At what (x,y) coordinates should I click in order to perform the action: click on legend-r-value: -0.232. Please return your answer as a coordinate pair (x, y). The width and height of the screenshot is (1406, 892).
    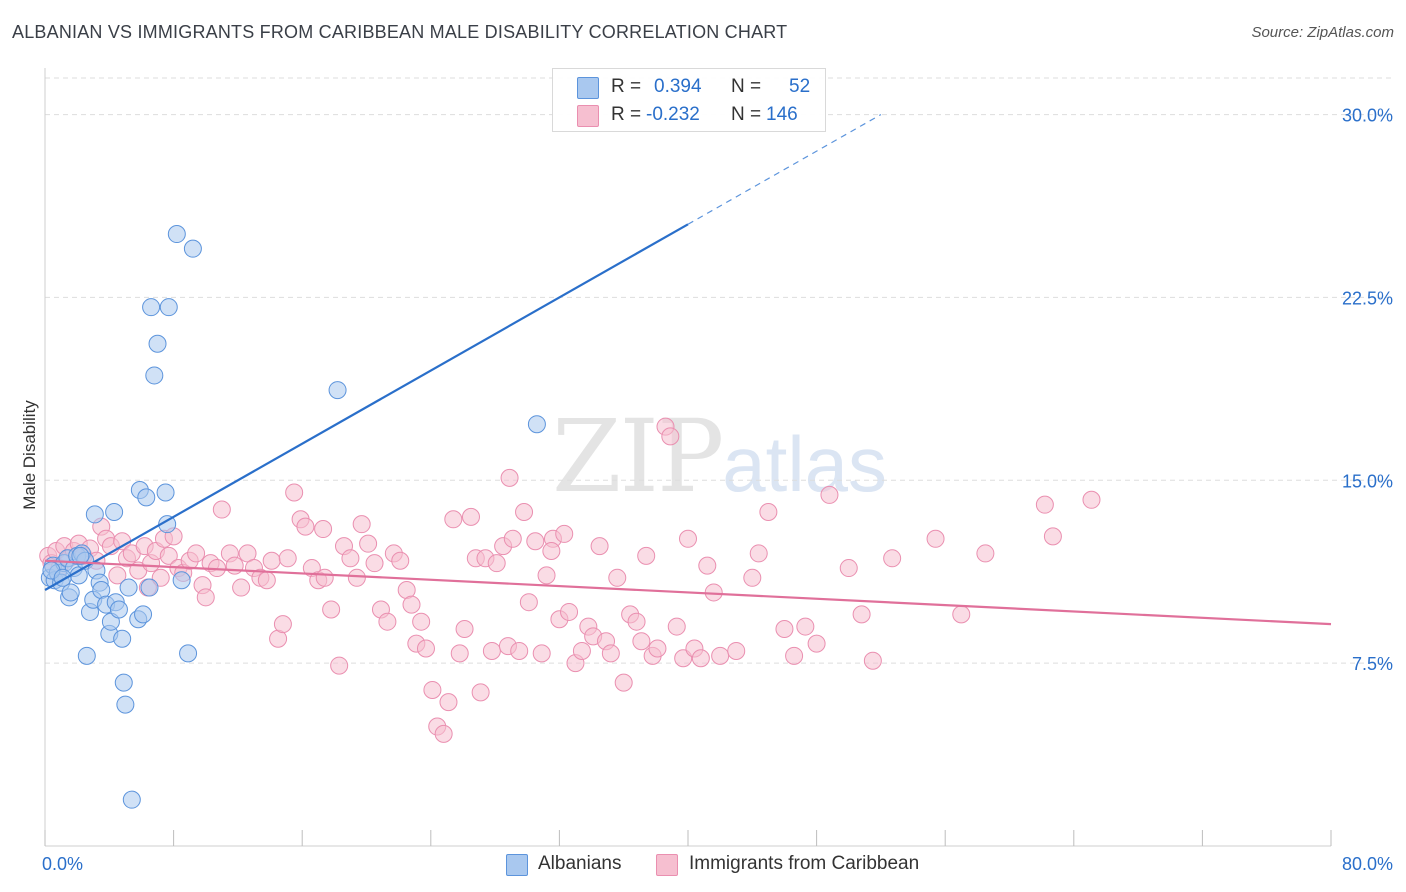
    Looking at the image, I should click on (673, 114).